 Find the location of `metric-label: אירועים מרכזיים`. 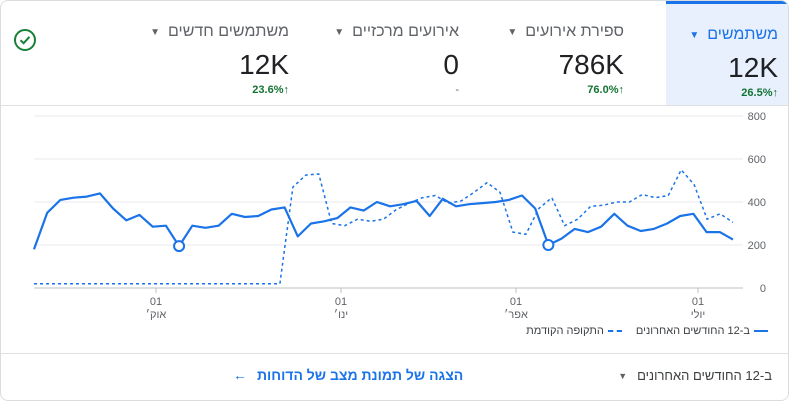

metric-label: אירועים מרכזיים is located at coordinates (405, 31).